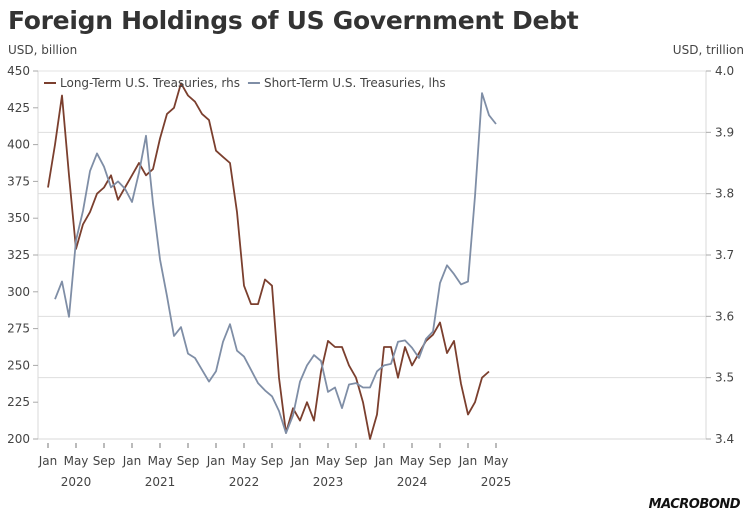  I want to click on x-axis-year-label: 2024, so click(412, 482).